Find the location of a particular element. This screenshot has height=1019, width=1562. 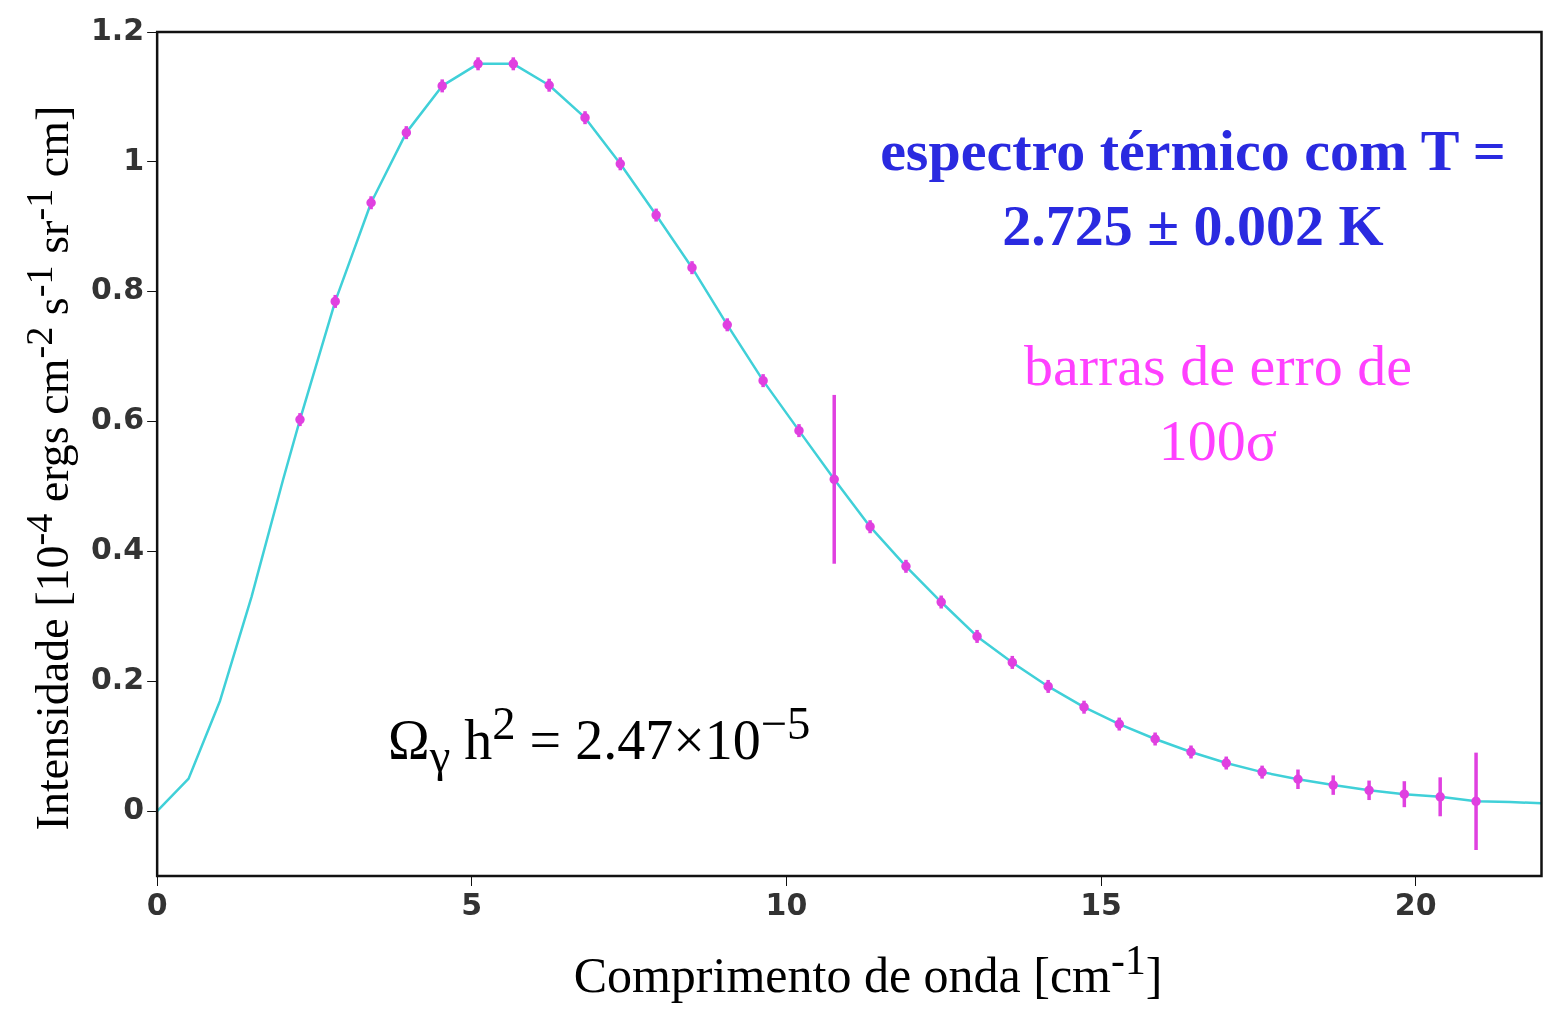

x-axis-title: Comprimento de onda [cm$^{-1}$] is located at coordinates (868, 970).